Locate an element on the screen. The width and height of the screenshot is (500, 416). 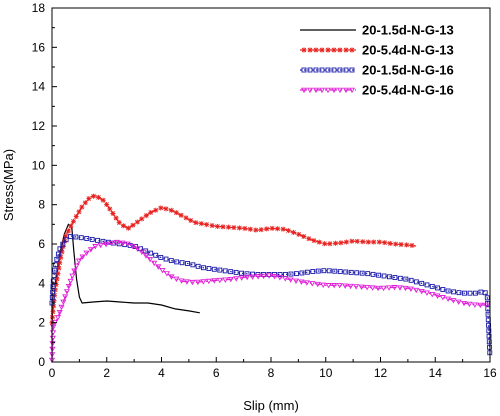
legend-entry: 20-5.4d-N-G-16 is located at coordinates (377, 90).